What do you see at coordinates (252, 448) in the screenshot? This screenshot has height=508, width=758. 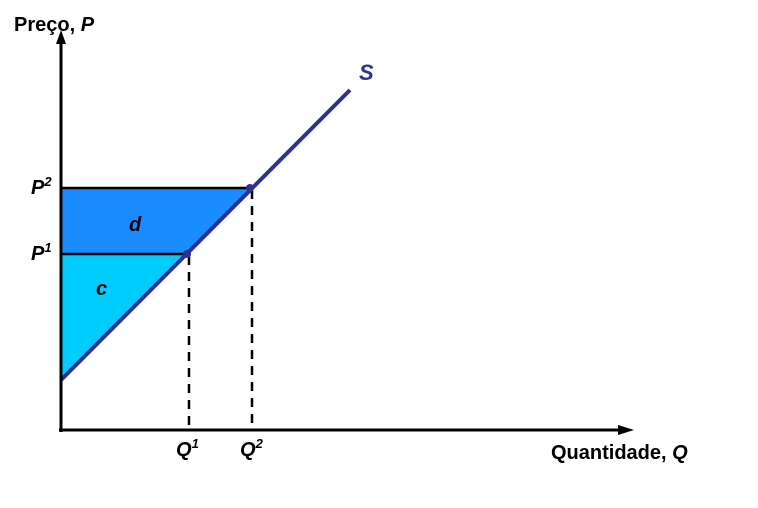 I see `q2-label: Q2` at bounding box center [252, 448].